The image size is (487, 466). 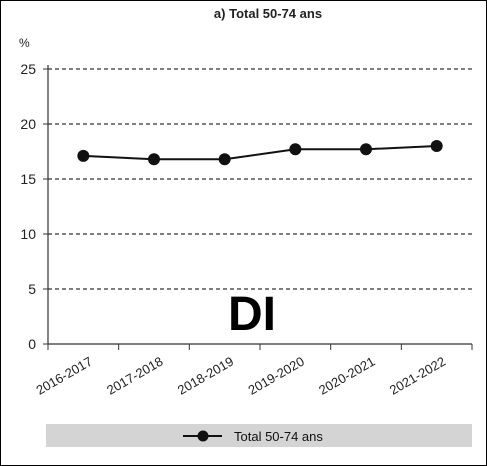 I want to click on legend-box, so click(x=259, y=435).